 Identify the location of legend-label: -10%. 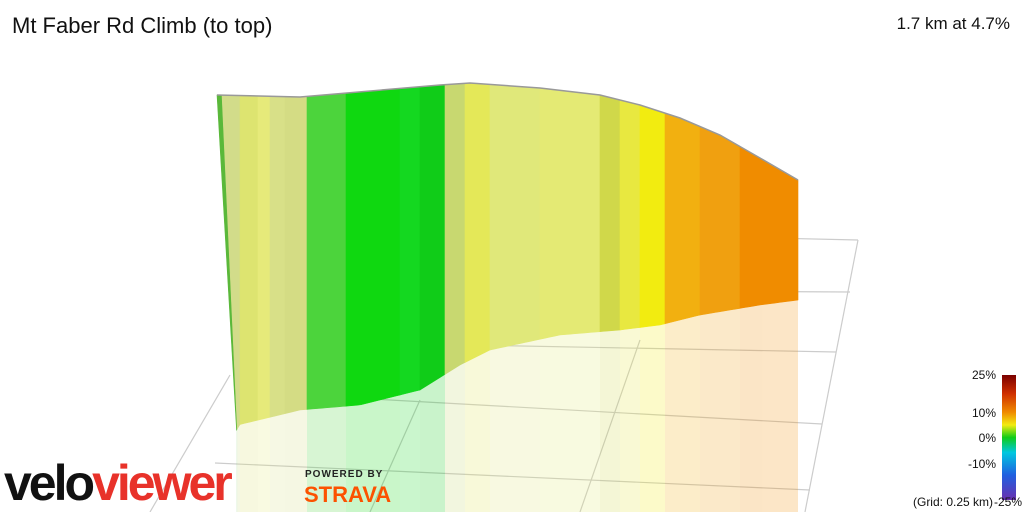
(982, 464).